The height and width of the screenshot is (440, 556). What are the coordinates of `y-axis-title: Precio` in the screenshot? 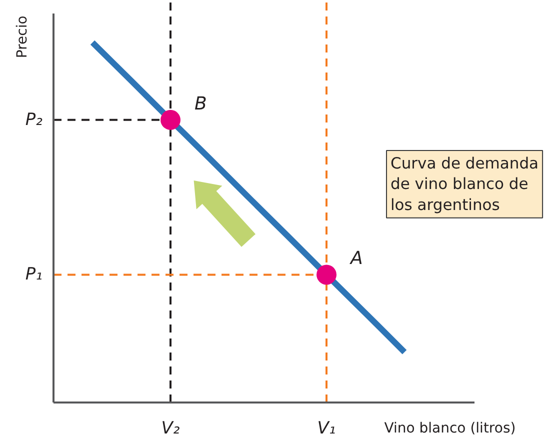 It's located at (22, 37).